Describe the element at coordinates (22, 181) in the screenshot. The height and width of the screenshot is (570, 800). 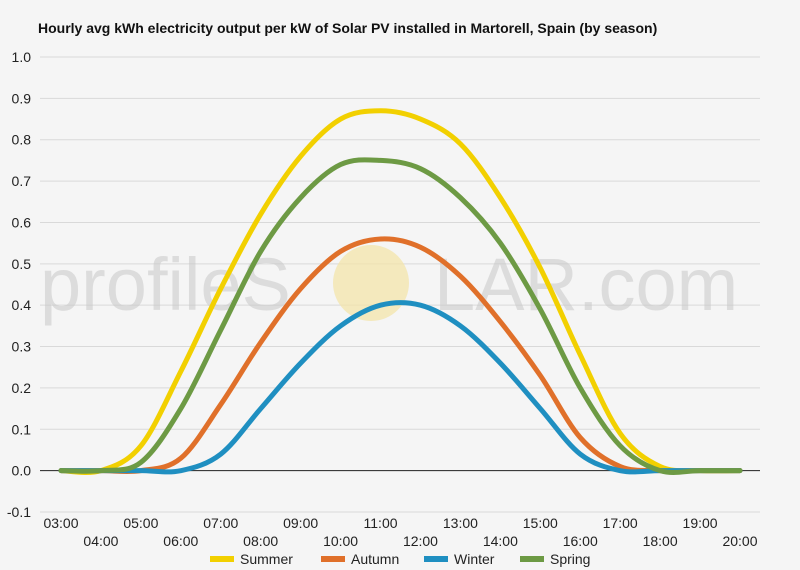
I see `y-tick-label: 0.7` at that location.